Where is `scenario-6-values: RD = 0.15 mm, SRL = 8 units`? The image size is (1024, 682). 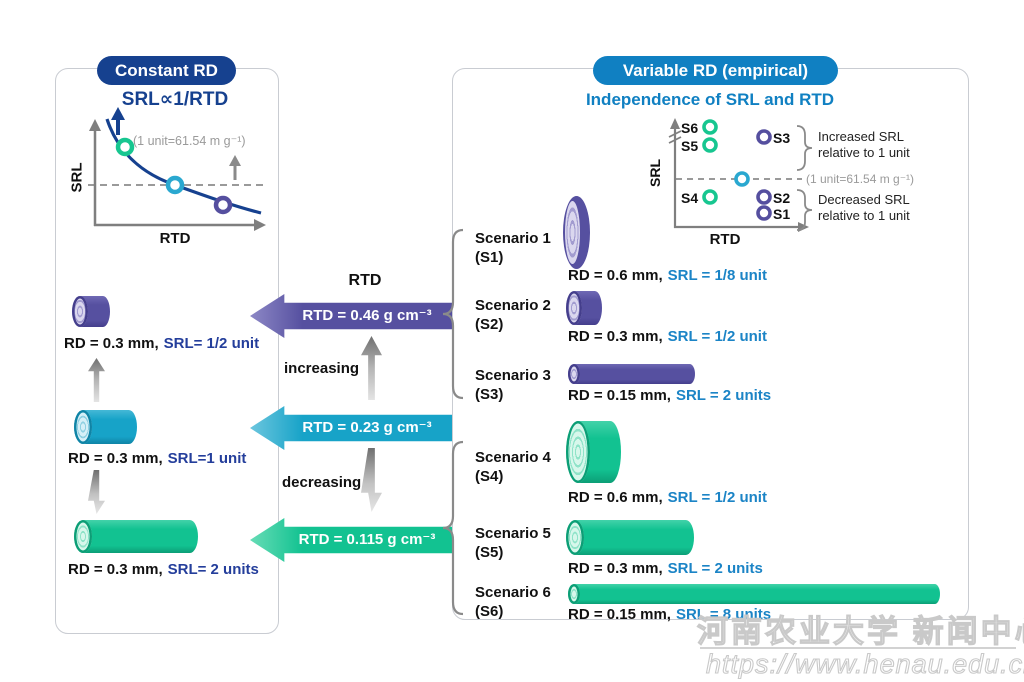 scenario-6-values: RD = 0.15 mm, SRL = 8 units is located at coordinates (670, 614).